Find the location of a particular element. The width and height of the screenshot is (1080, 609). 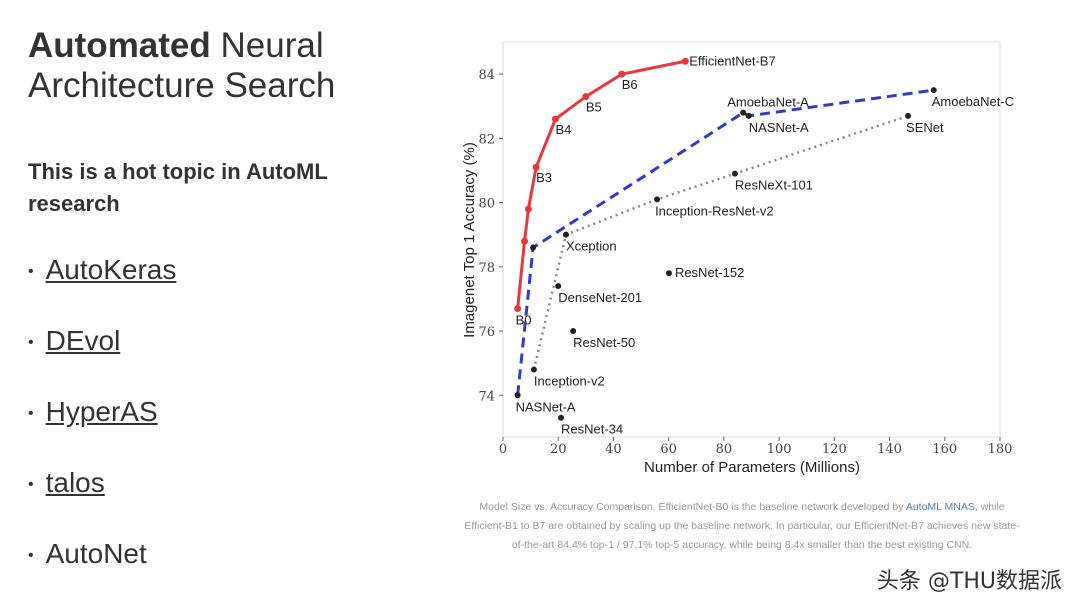

point-label: AmoebaNet-C is located at coordinates (973, 101).